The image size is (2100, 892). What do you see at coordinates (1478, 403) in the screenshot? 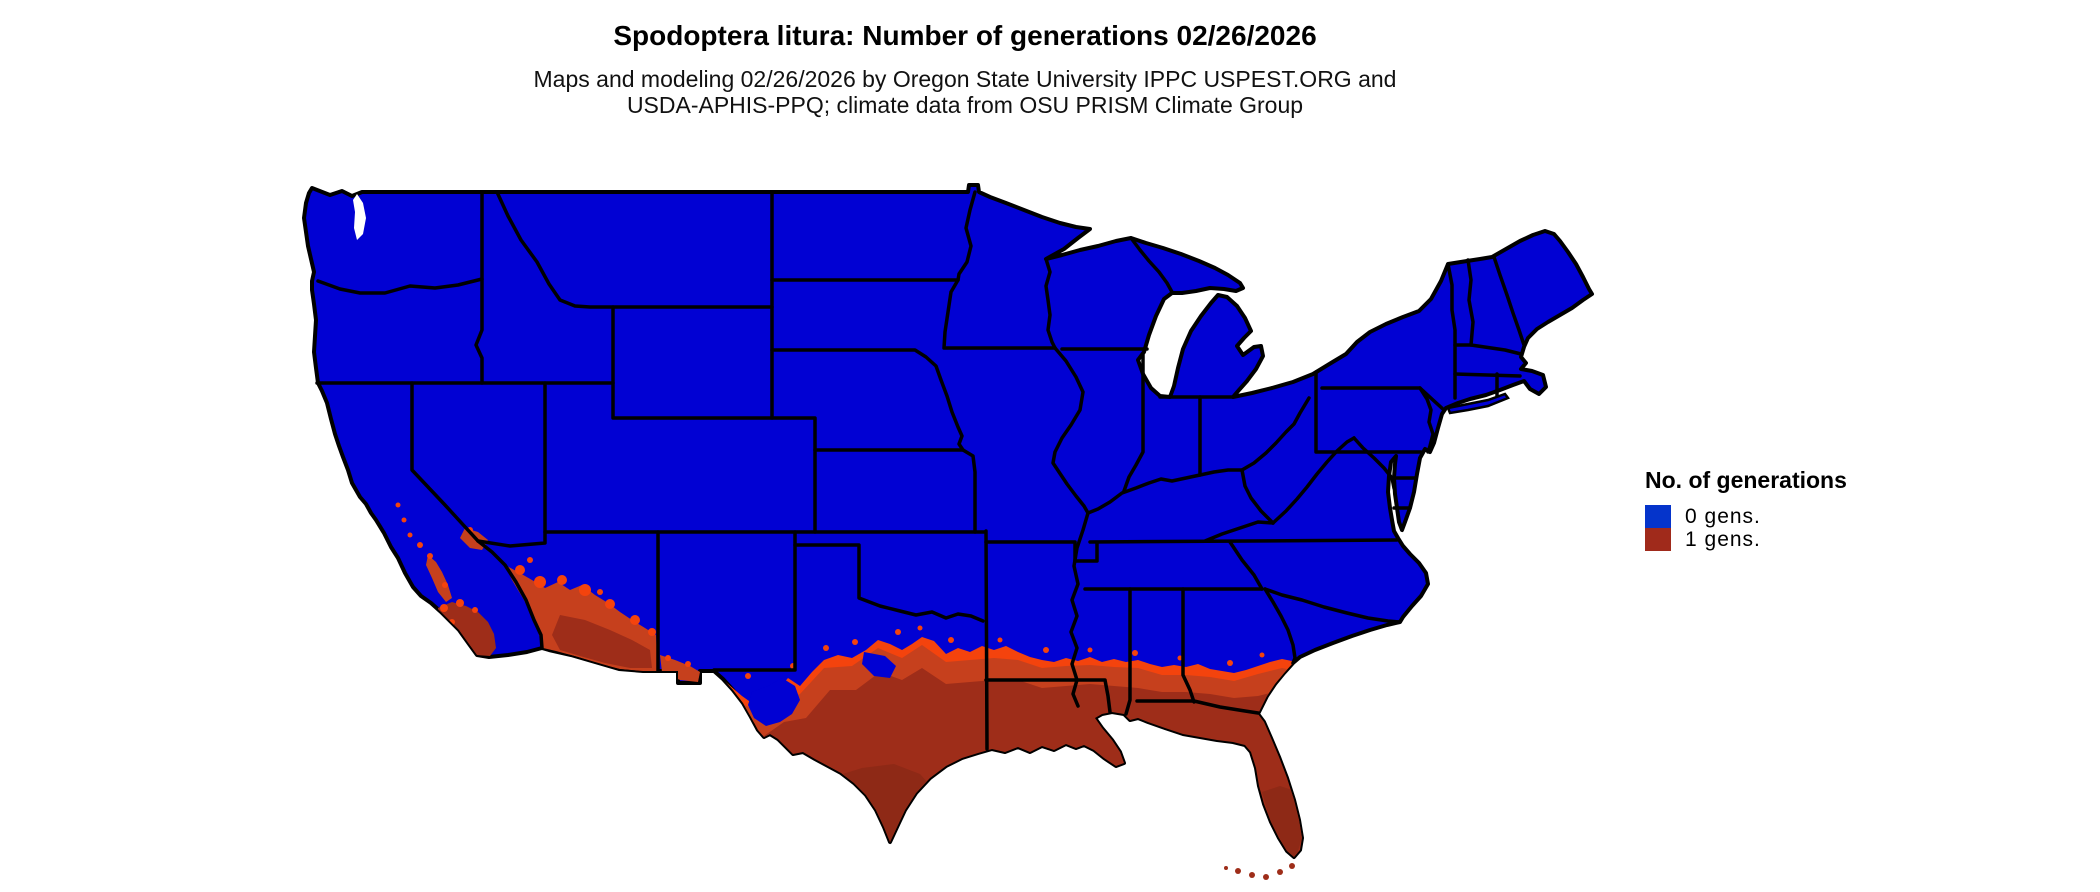
I see `long-island` at bounding box center [1478, 403].